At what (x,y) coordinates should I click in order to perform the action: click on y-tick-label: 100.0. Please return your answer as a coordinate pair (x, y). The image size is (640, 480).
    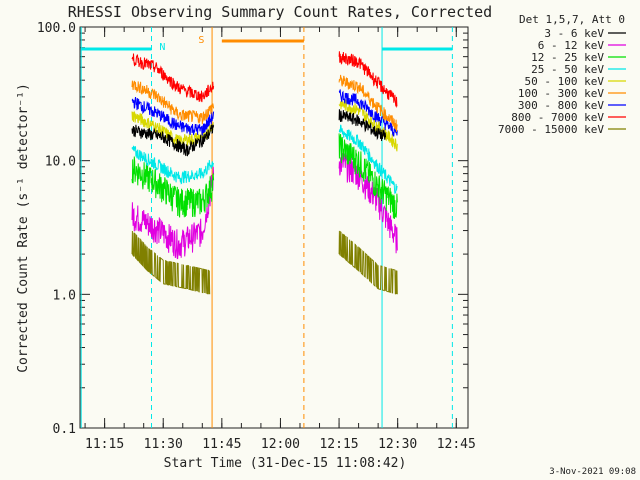
    Looking at the image, I should click on (56, 28).